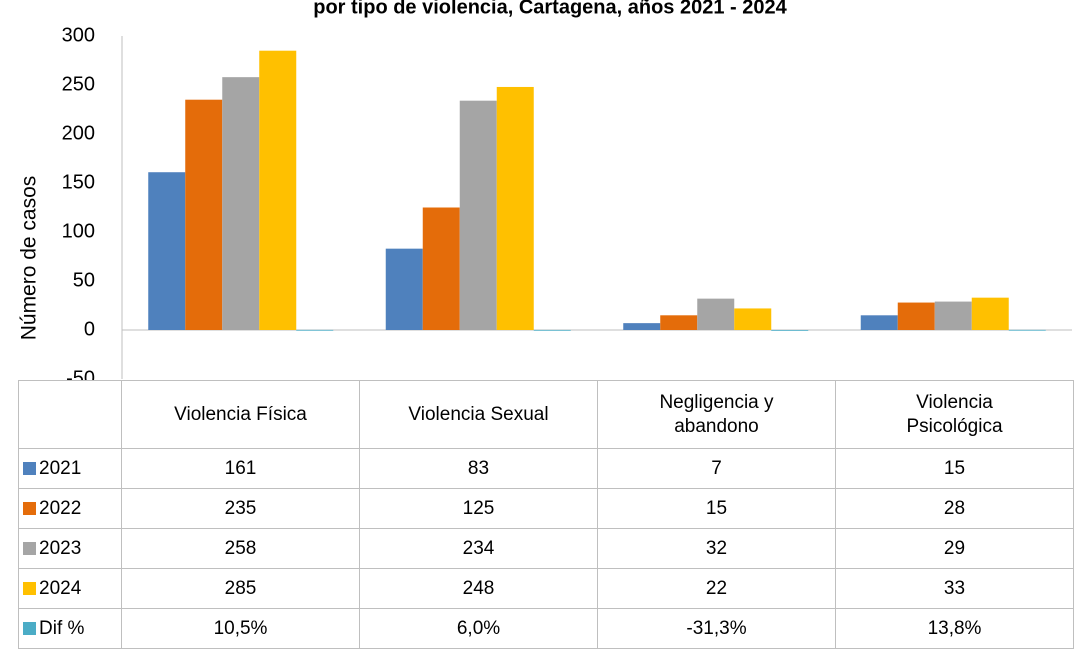  I want to click on legend-entry: 2021, so click(70, 468).